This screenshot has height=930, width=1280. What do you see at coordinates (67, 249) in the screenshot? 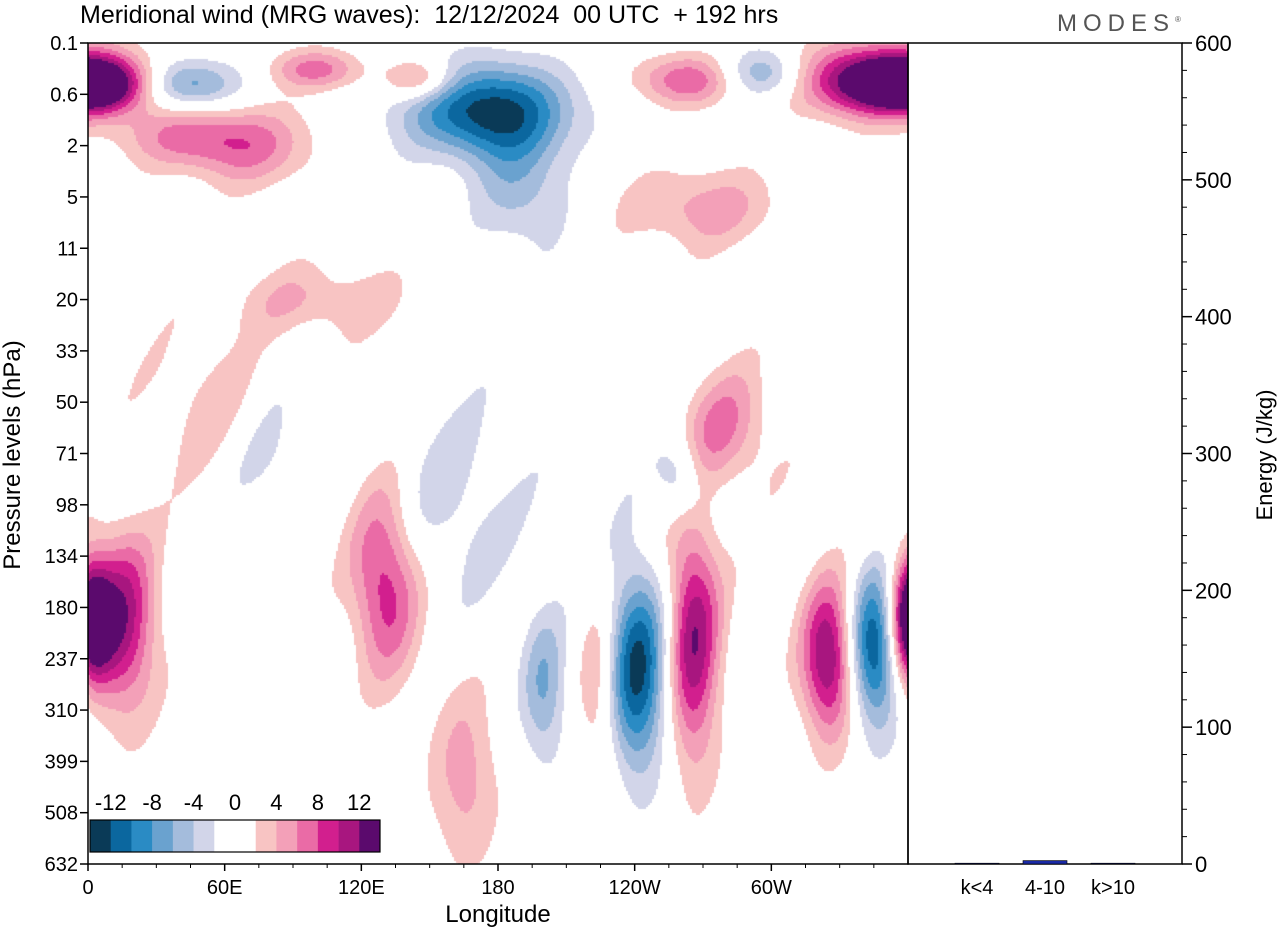
I see `y-tick-label: 11` at bounding box center [67, 249].